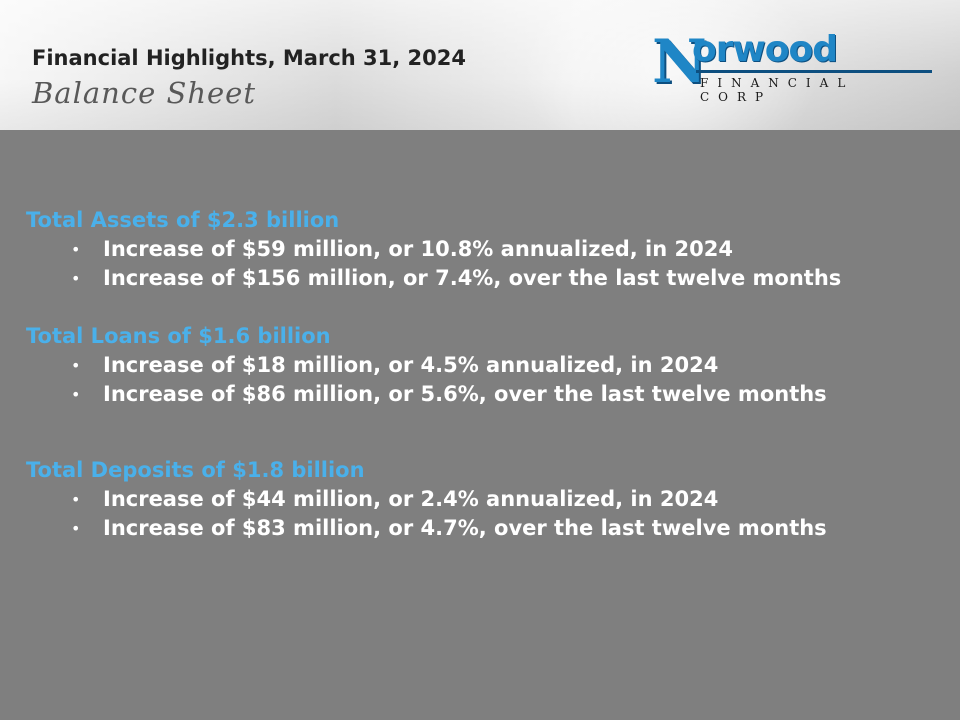  Describe the element at coordinates (249, 58) in the screenshot. I see `slide-title: Financial Highlights, March 31, 2024` at that location.